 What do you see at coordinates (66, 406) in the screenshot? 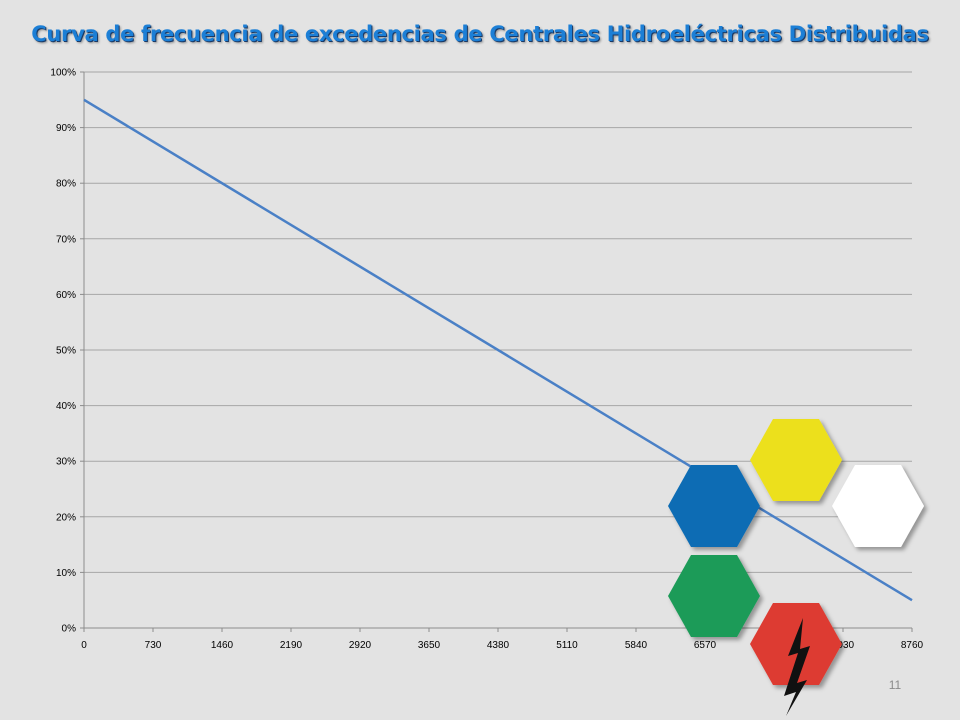
I see `y-tick-label: 40%` at bounding box center [66, 406].